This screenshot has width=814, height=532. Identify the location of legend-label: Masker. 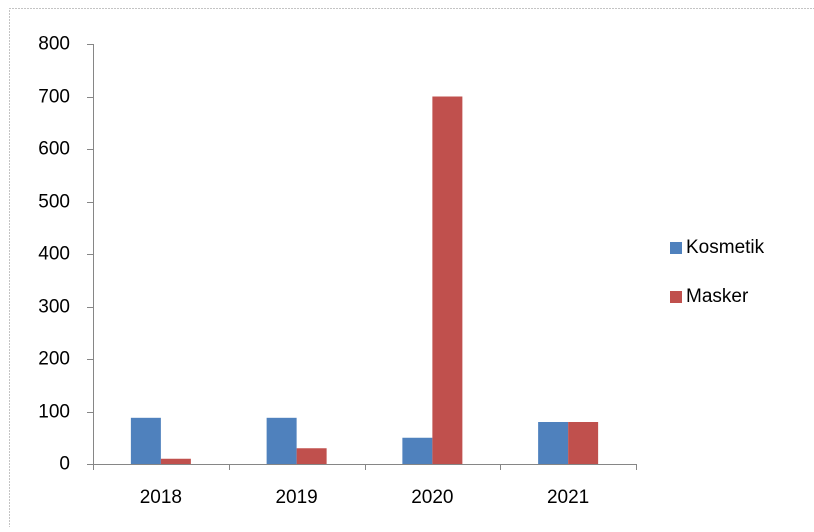
(717, 296).